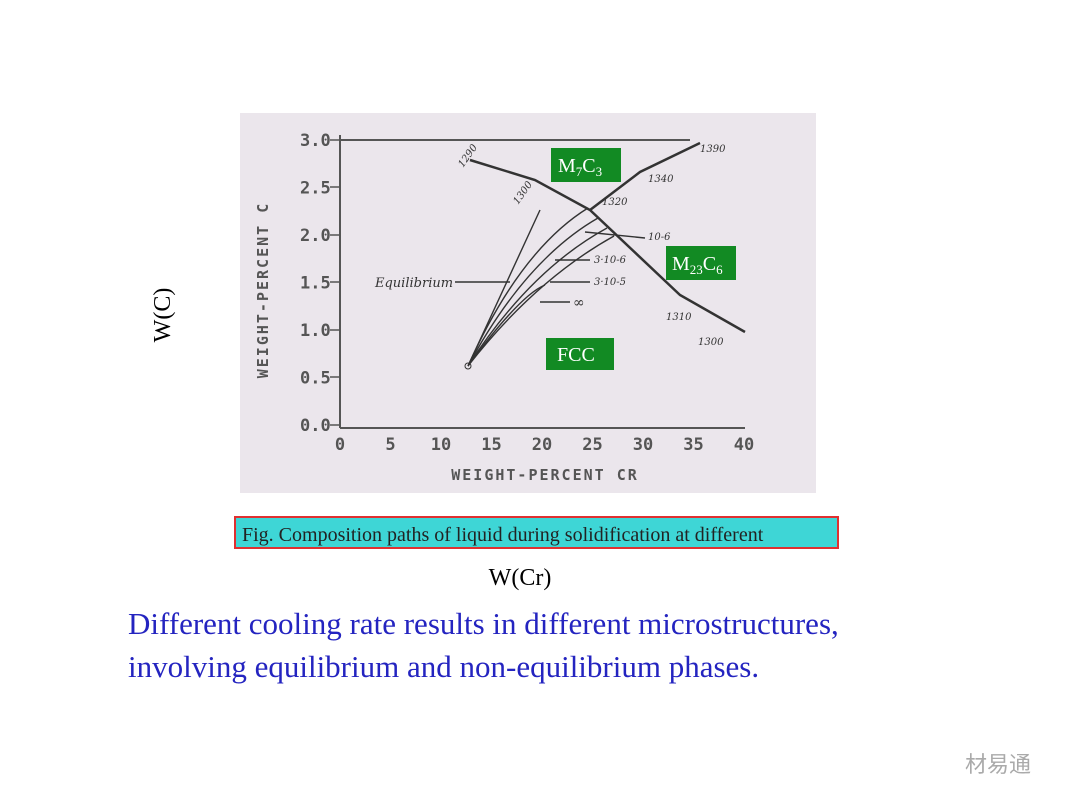 The height and width of the screenshot is (810, 1080). Describe the element at coordinates (441, 445) in the screenshot. I see `x-tick-label: 10` at that location.